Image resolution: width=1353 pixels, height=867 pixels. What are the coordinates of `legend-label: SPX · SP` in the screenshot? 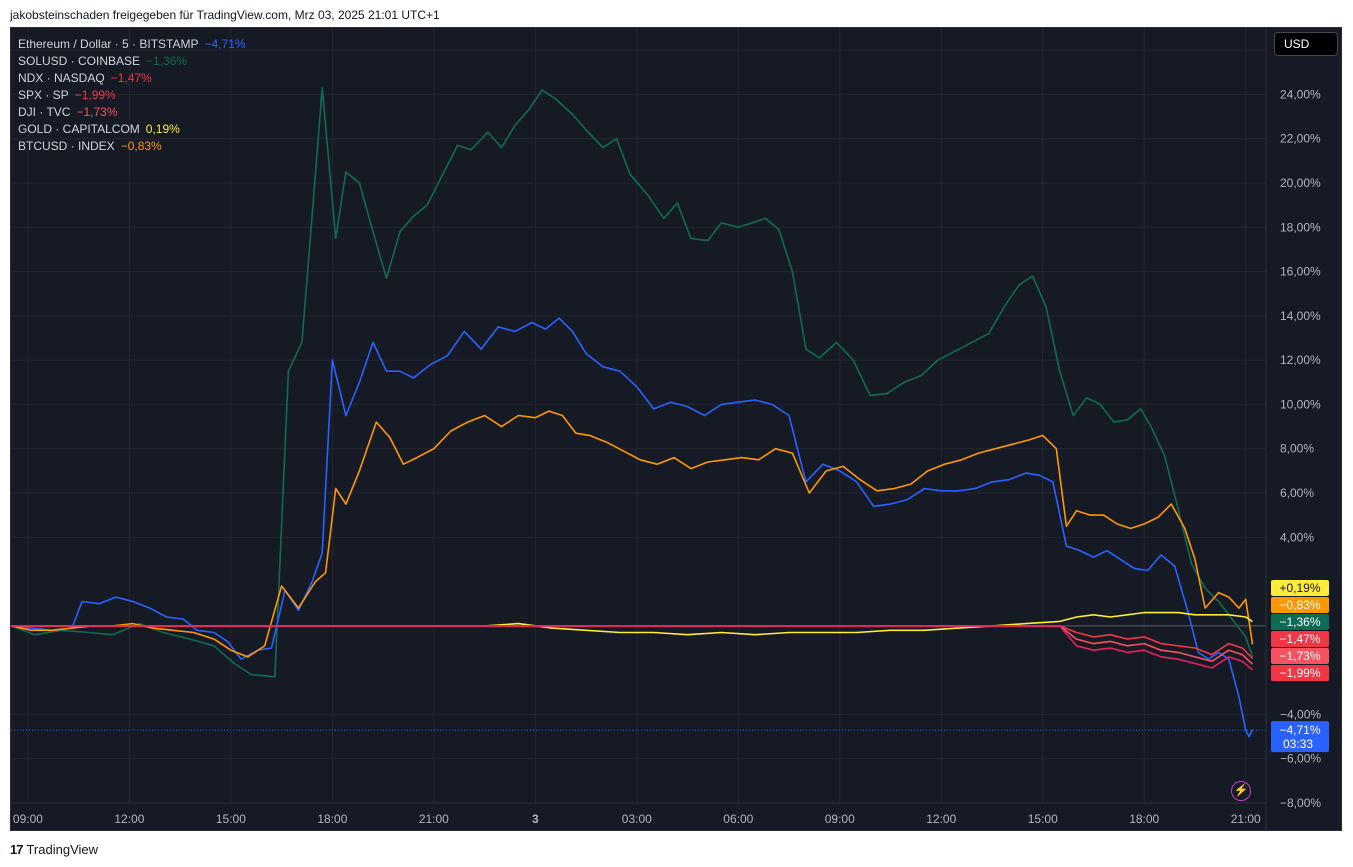 It's located at (43, 95).